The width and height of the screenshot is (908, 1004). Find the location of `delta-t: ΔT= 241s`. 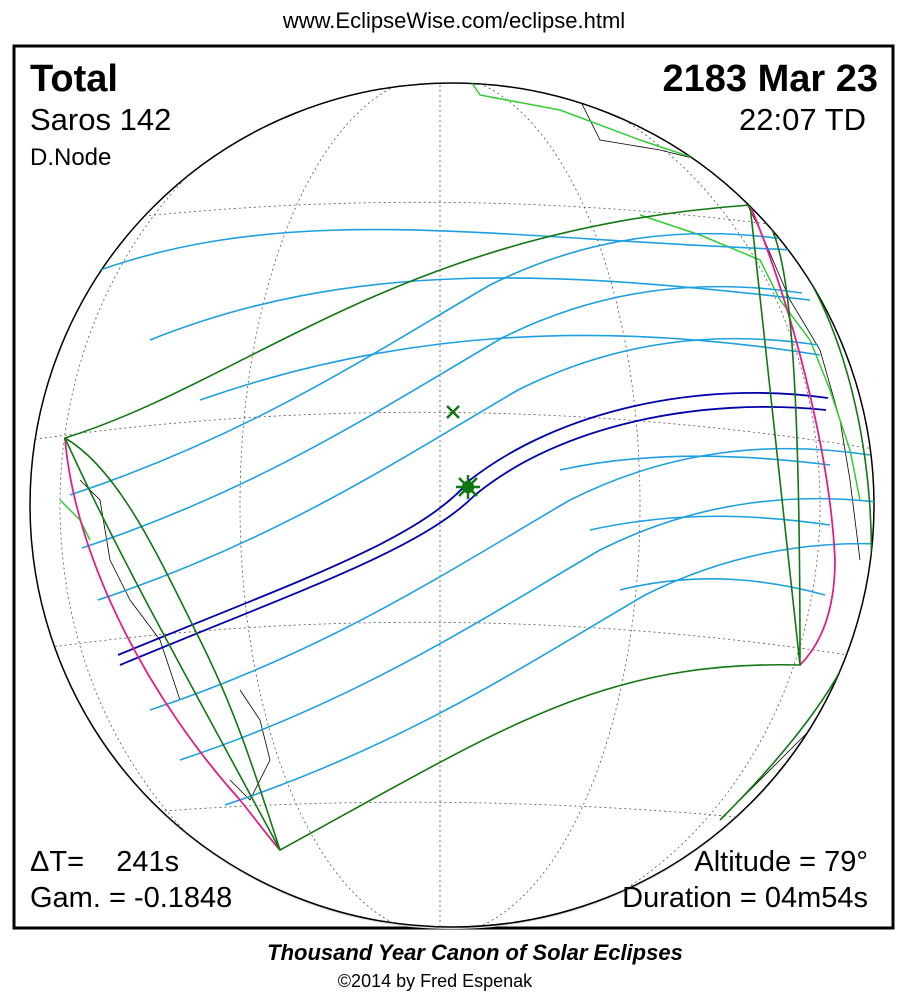

delta-t: ΔT= 241s is located at coordinates (105, 862).